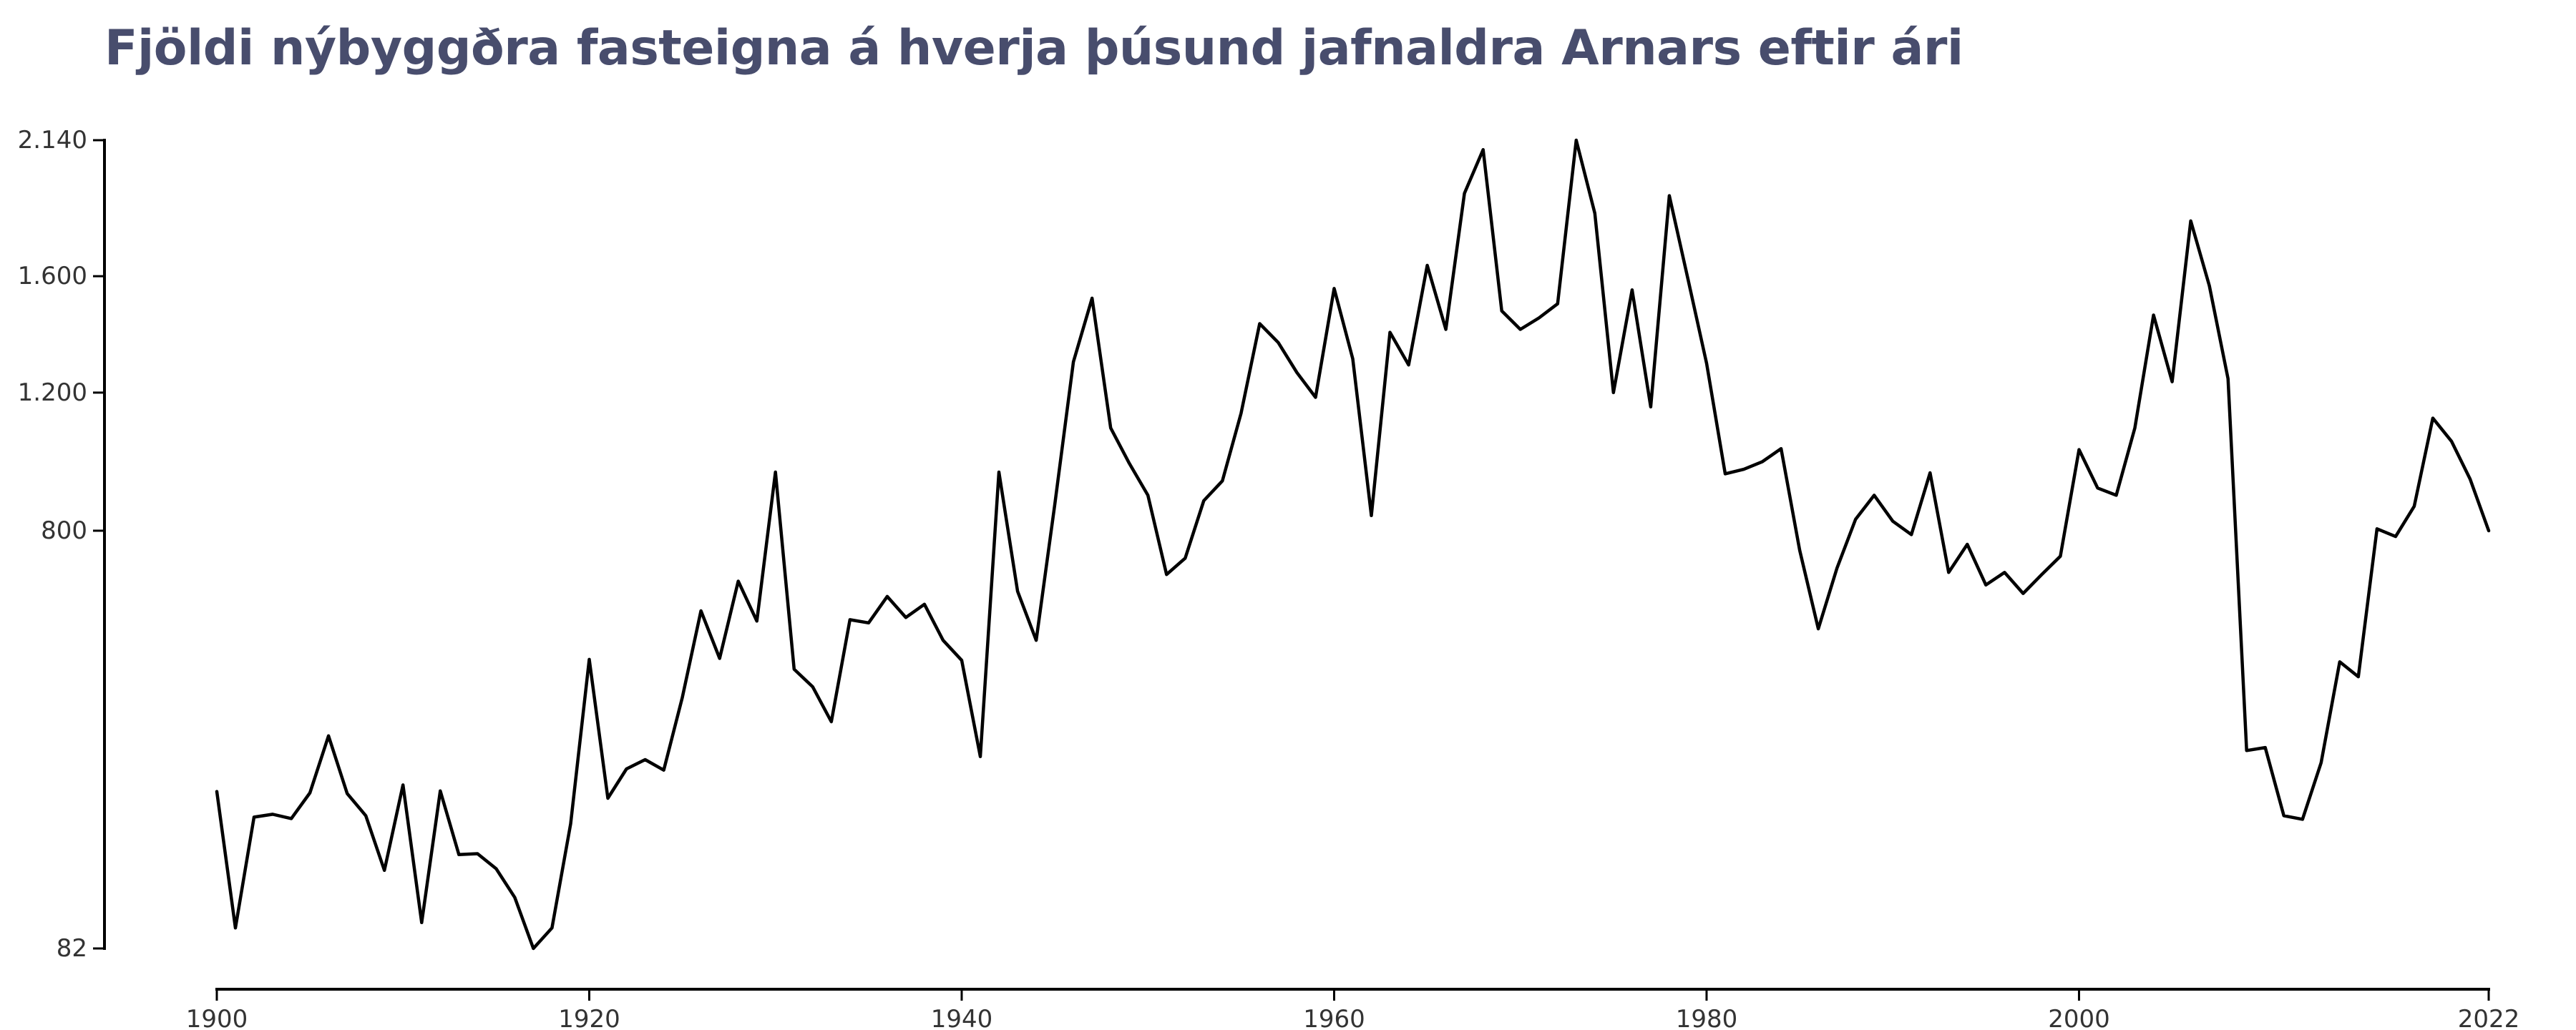 The image size is (2576, 1030). Describe the element at coordinates (217, 1017) in the screenshot. I see `x-tick-label: 1900` at that location.